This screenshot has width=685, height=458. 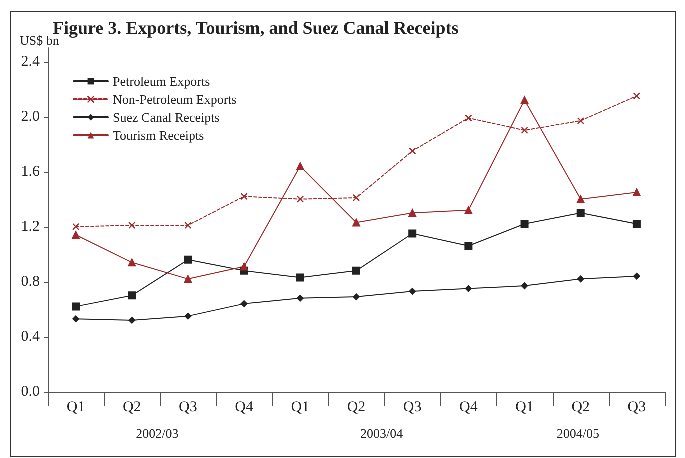 I want to click on legend-label: Non-Petroleum Exports, so click(x=175, y=99).